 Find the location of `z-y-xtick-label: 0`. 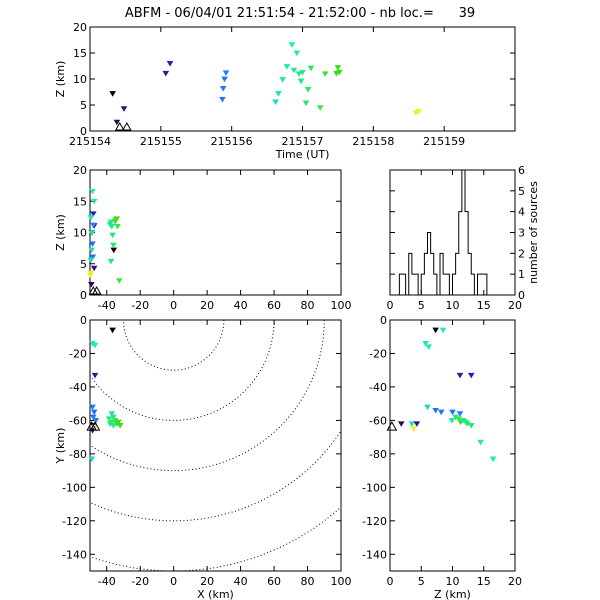

z-y-xtick-label: 0 is located at coordinates (390, 581).